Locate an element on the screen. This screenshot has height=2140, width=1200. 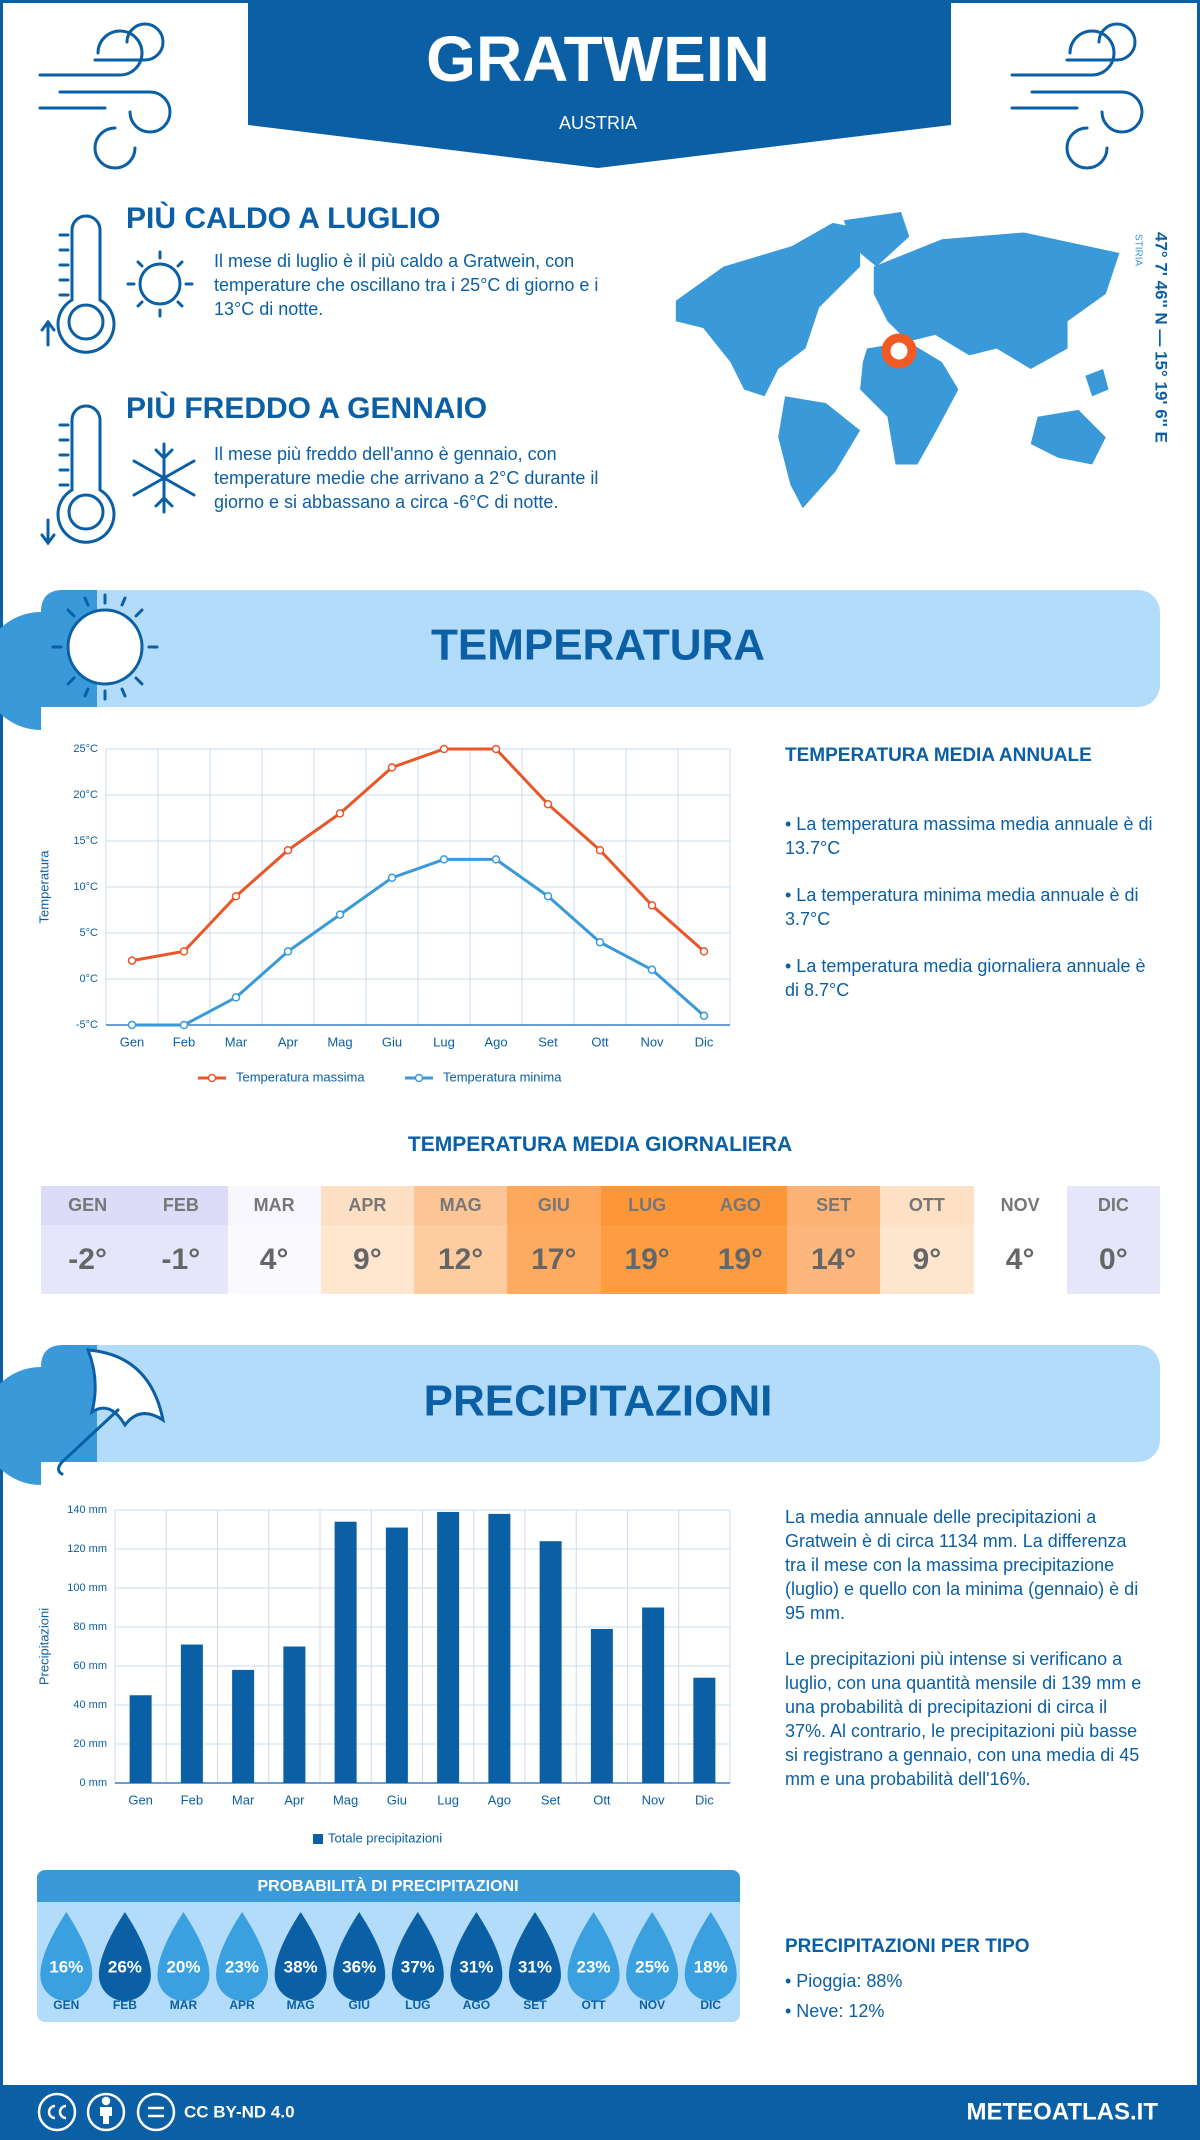
y-tick-label: 120 mm is located at coordinates (87, 1549).